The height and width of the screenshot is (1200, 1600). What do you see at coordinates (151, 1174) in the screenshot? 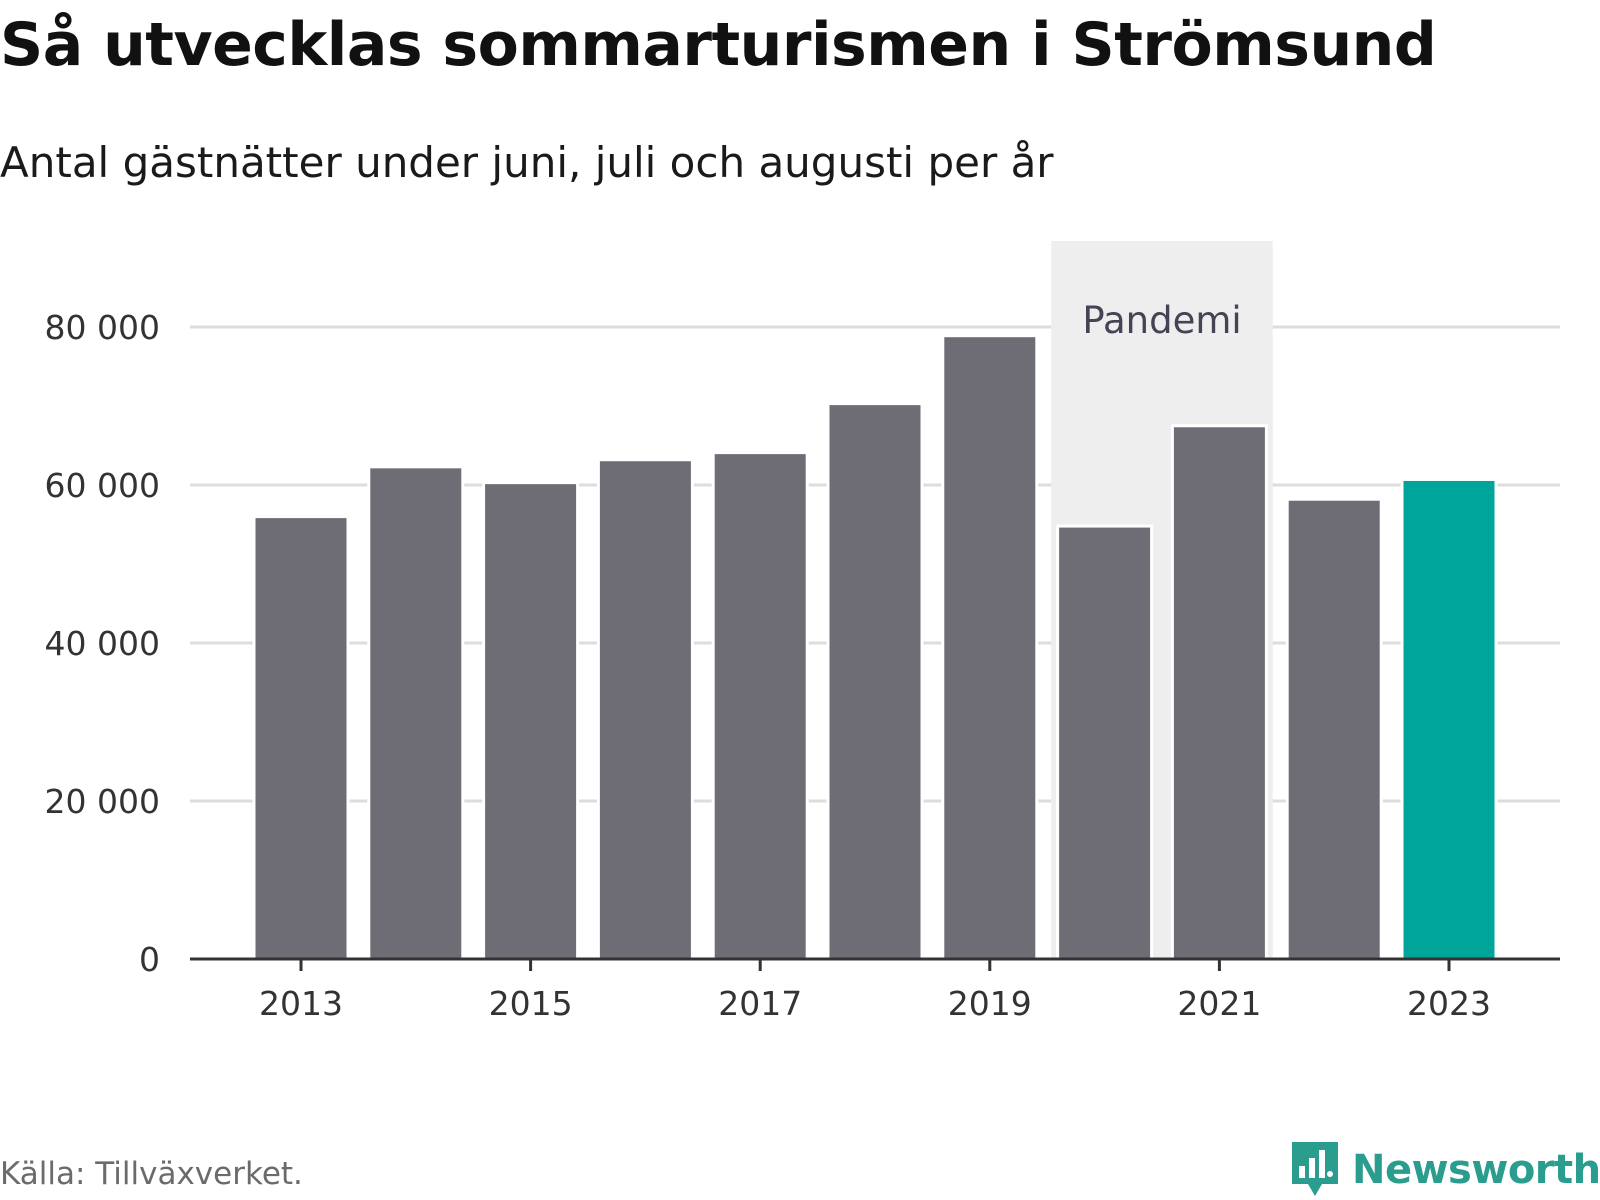
I see `source-note: Källa: Tillväxverket.` at bounding box center [151, 1174].